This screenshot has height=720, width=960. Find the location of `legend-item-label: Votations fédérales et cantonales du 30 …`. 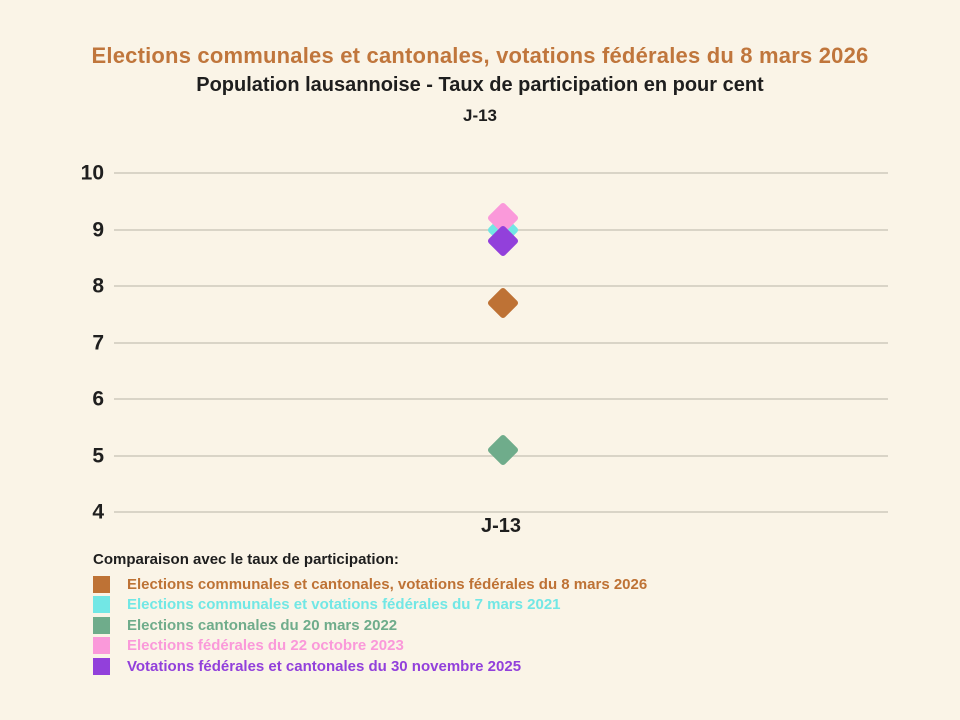

legend-item-label: Votations fédérales et cantonales du 30 … is located at coordinates (324, 666).